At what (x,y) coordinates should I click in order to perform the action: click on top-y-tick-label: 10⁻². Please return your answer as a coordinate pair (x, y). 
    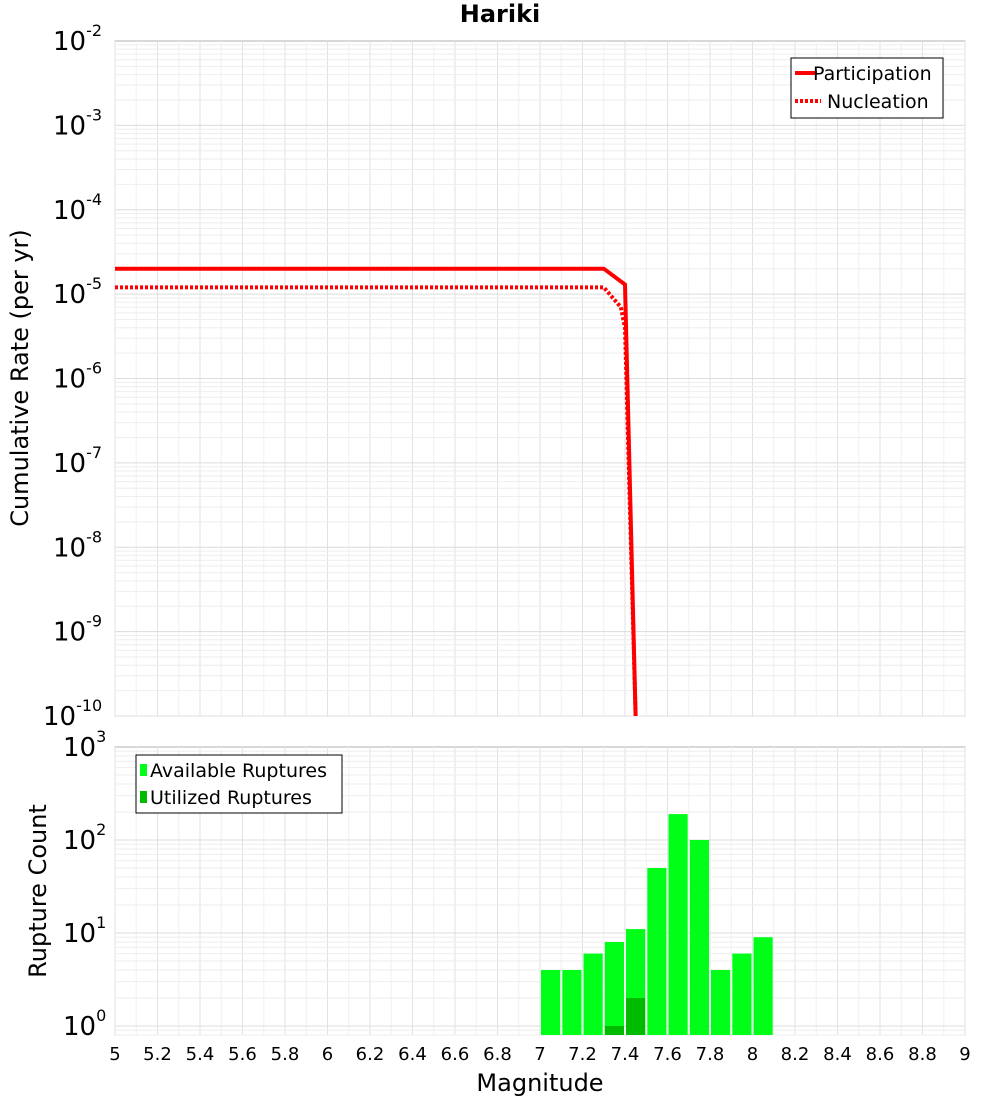
    Looking at the image, I should click on (77, 39).